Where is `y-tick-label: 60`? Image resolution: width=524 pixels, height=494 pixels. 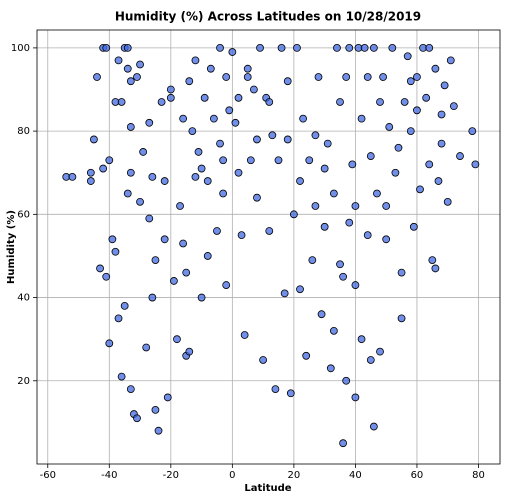
y-tick-label: 60 is located at coordinates (23, 214).